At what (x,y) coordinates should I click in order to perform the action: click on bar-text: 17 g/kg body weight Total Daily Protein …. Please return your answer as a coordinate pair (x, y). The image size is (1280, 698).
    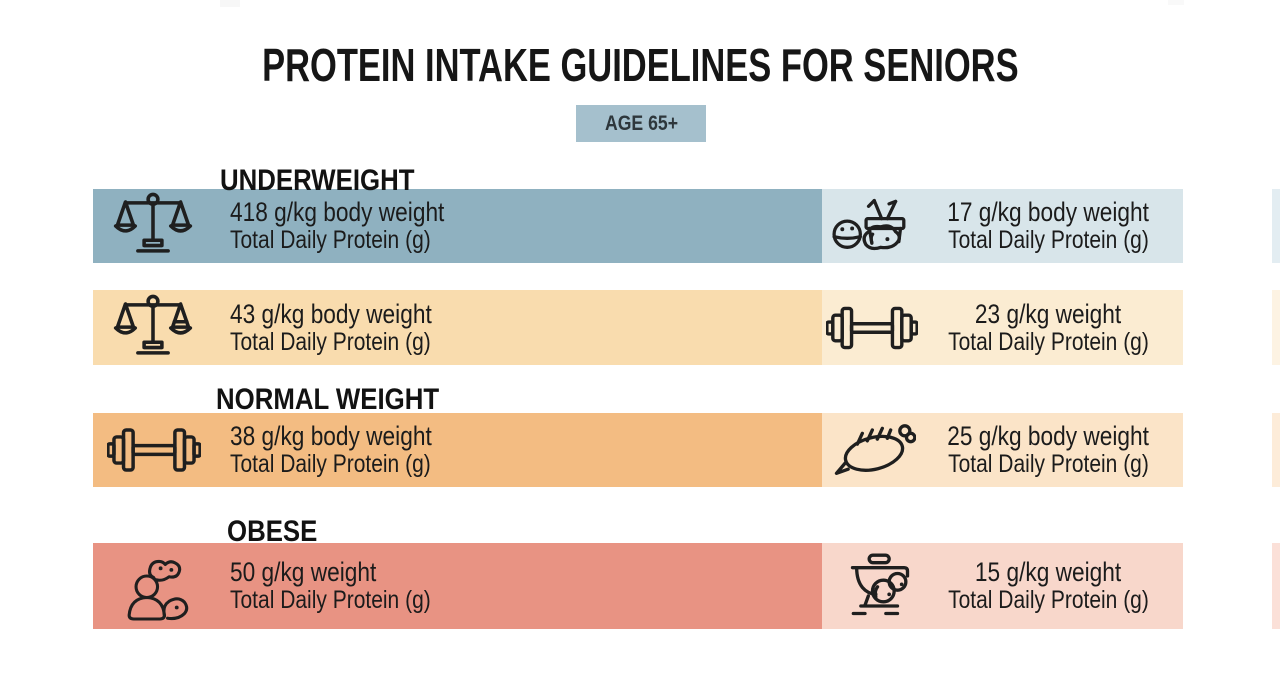
    Looking at the image, I should click on (1048, 226).